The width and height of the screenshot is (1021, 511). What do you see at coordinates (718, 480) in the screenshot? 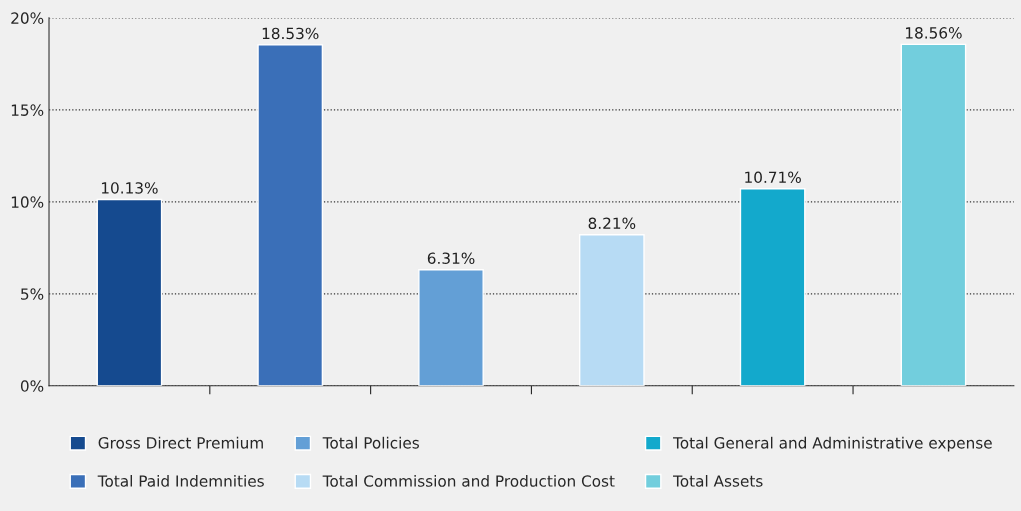
I see `legend-label: Total Assets` at bounding box center [718, 480].